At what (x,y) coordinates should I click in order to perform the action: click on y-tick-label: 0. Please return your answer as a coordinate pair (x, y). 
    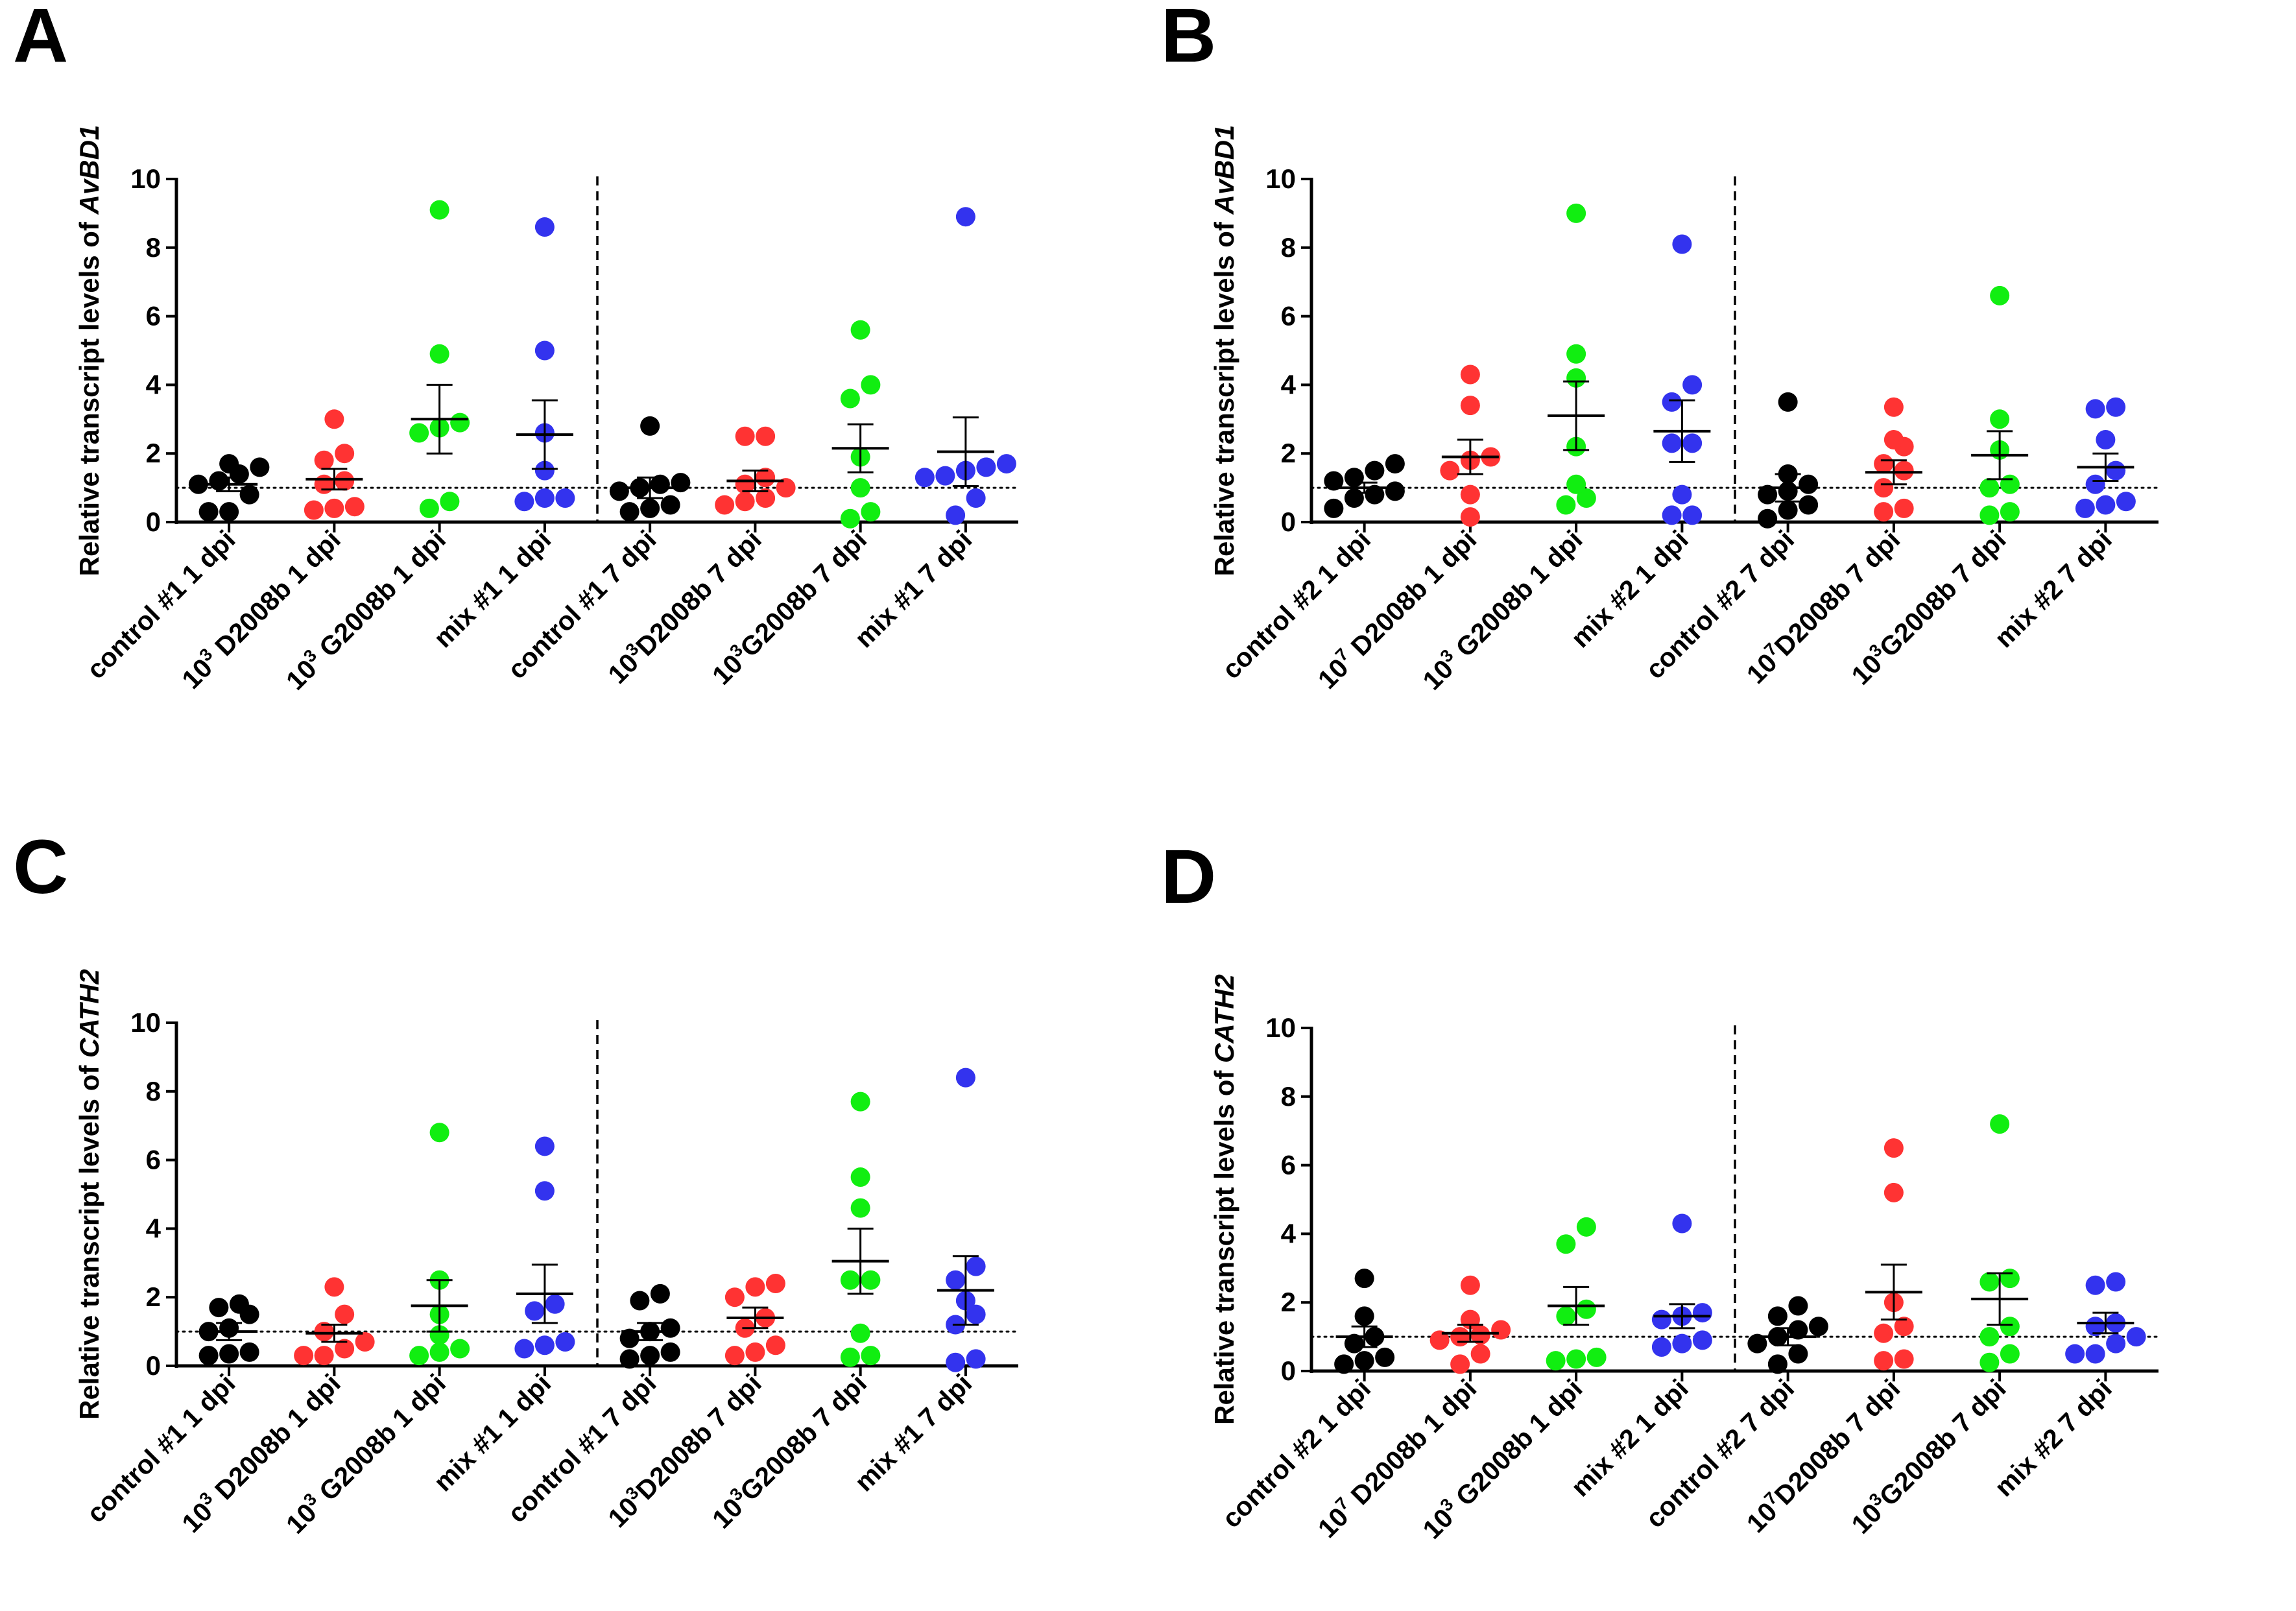
    Looking at the image, I should click on (153, 1365).